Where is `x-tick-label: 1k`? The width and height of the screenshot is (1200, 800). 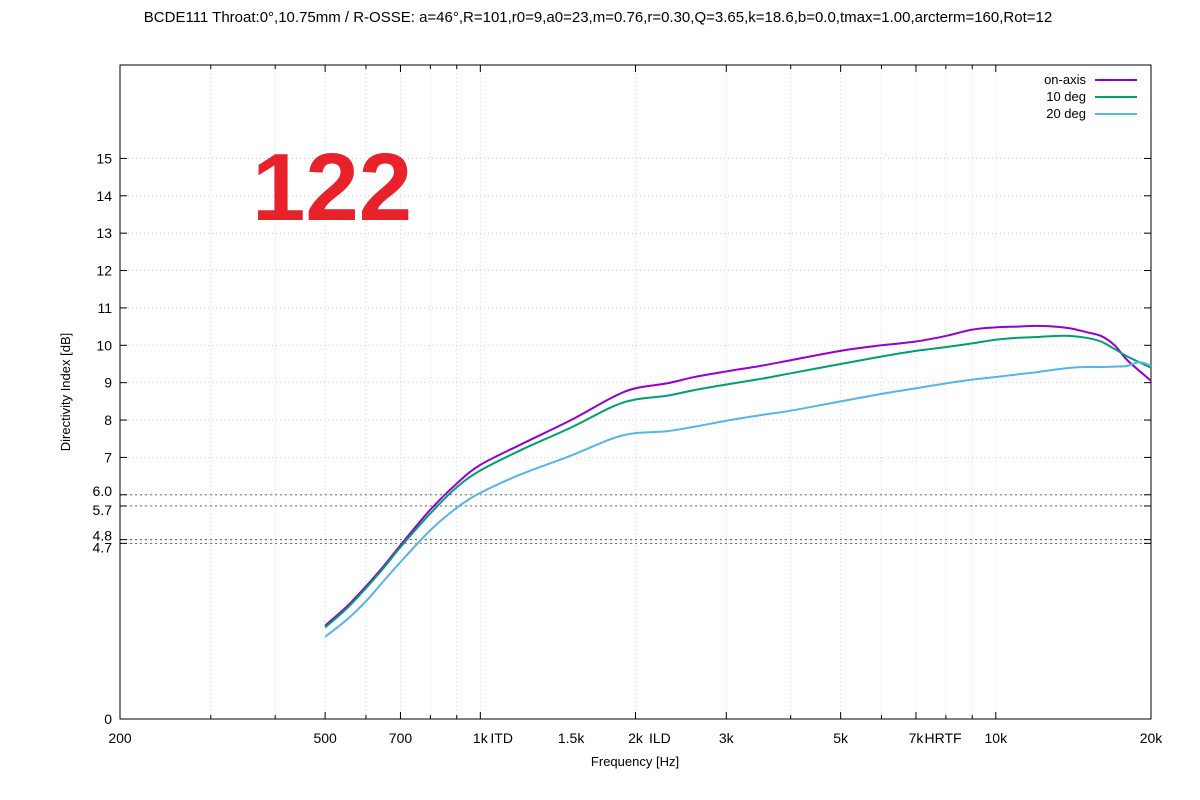
x-tick-label: 1k is located at coordinates (481, 738).